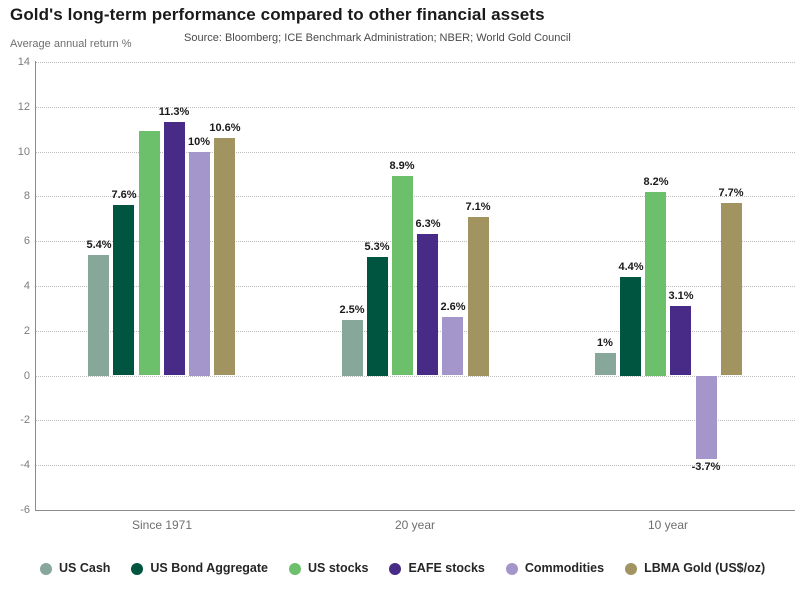  What do you see at coordinates (209, 568) in the screenshot?
I see `legend-label: US Bond Aggregate` at bounding box center [209, 568].